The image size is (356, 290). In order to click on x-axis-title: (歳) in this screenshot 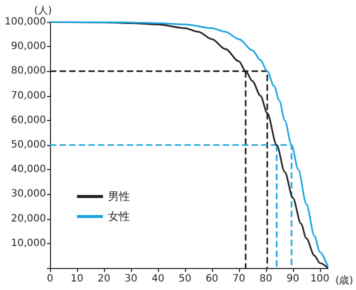, I will do `click(344, 280)`.